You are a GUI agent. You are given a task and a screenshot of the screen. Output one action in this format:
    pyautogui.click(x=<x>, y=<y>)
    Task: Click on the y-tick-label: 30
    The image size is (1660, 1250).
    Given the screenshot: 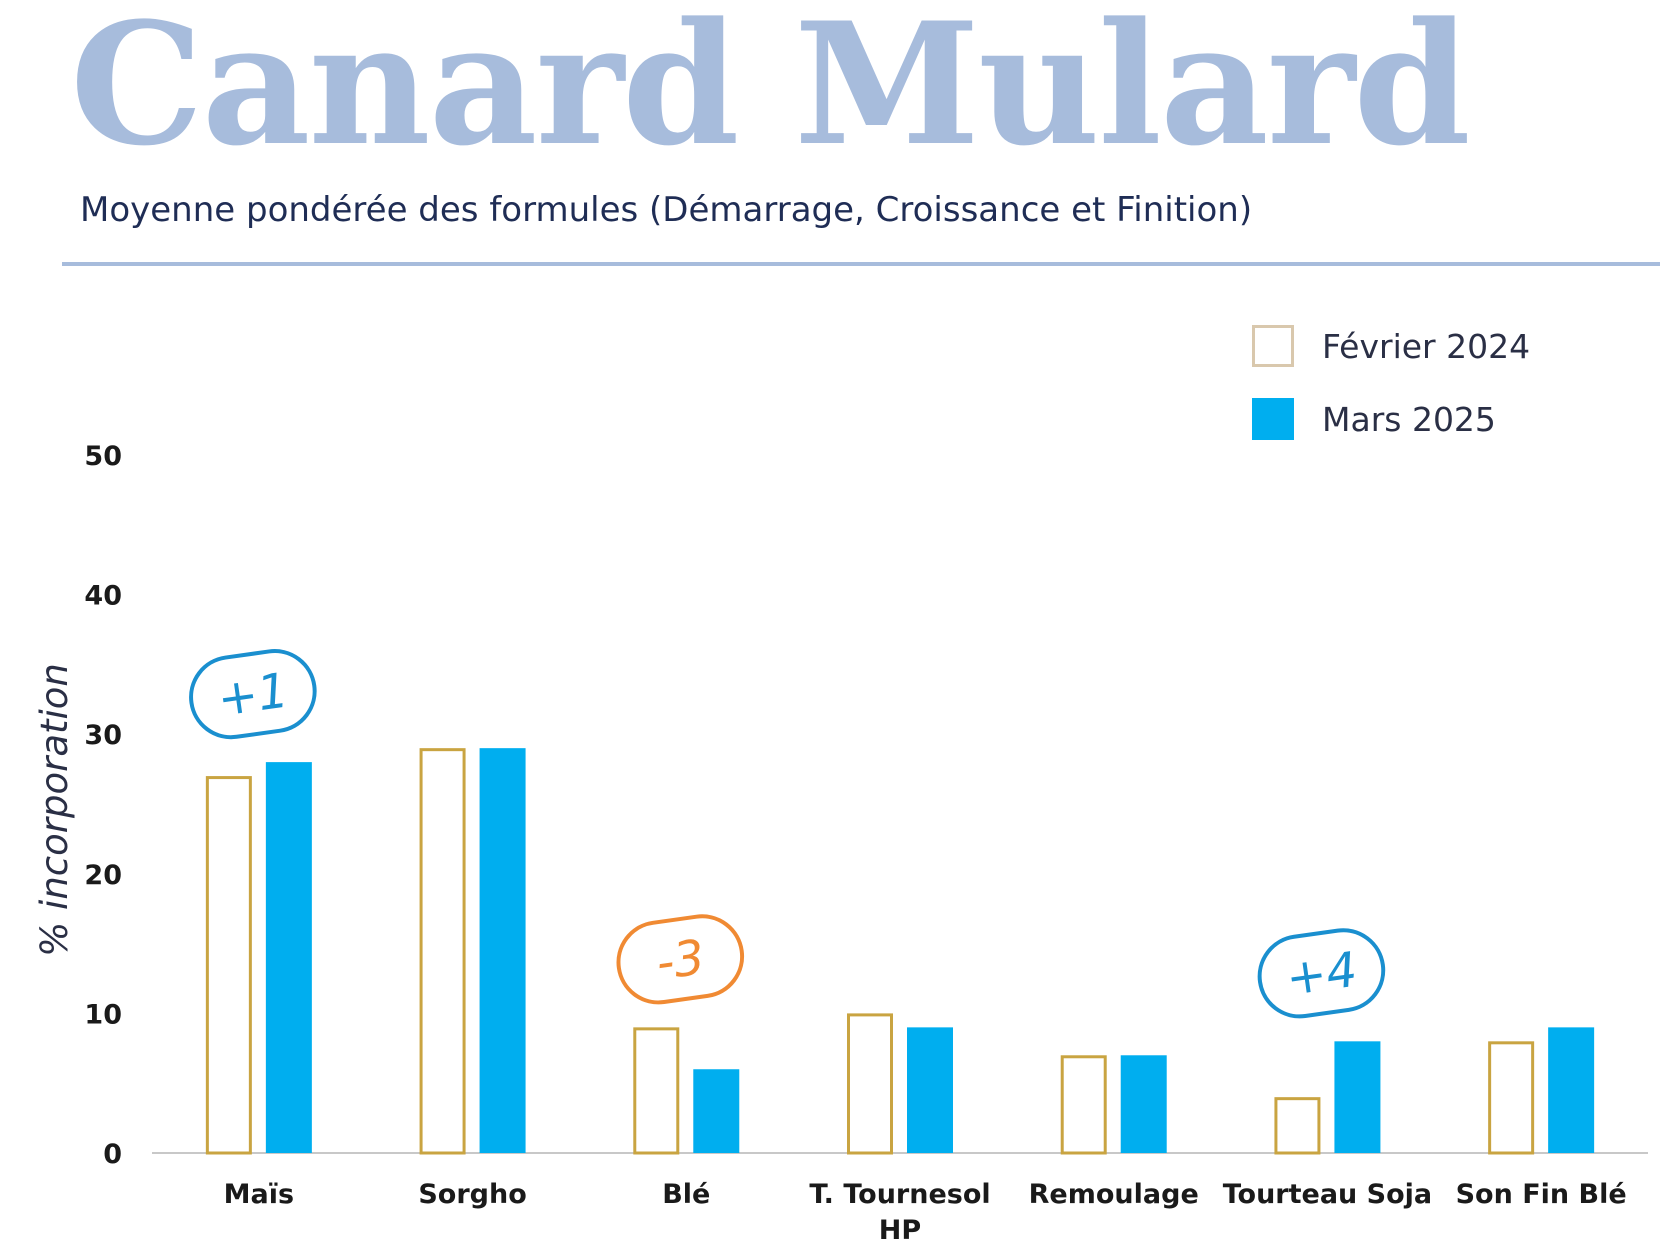 What is the action you would take?
    pyautogui.click(x=103, y=735)
    